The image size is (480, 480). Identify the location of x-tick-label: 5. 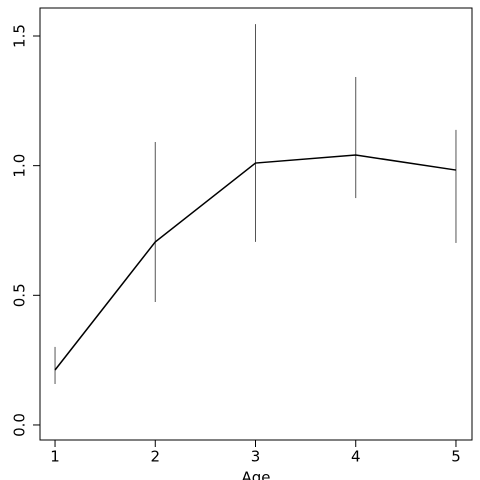
(456, 457).